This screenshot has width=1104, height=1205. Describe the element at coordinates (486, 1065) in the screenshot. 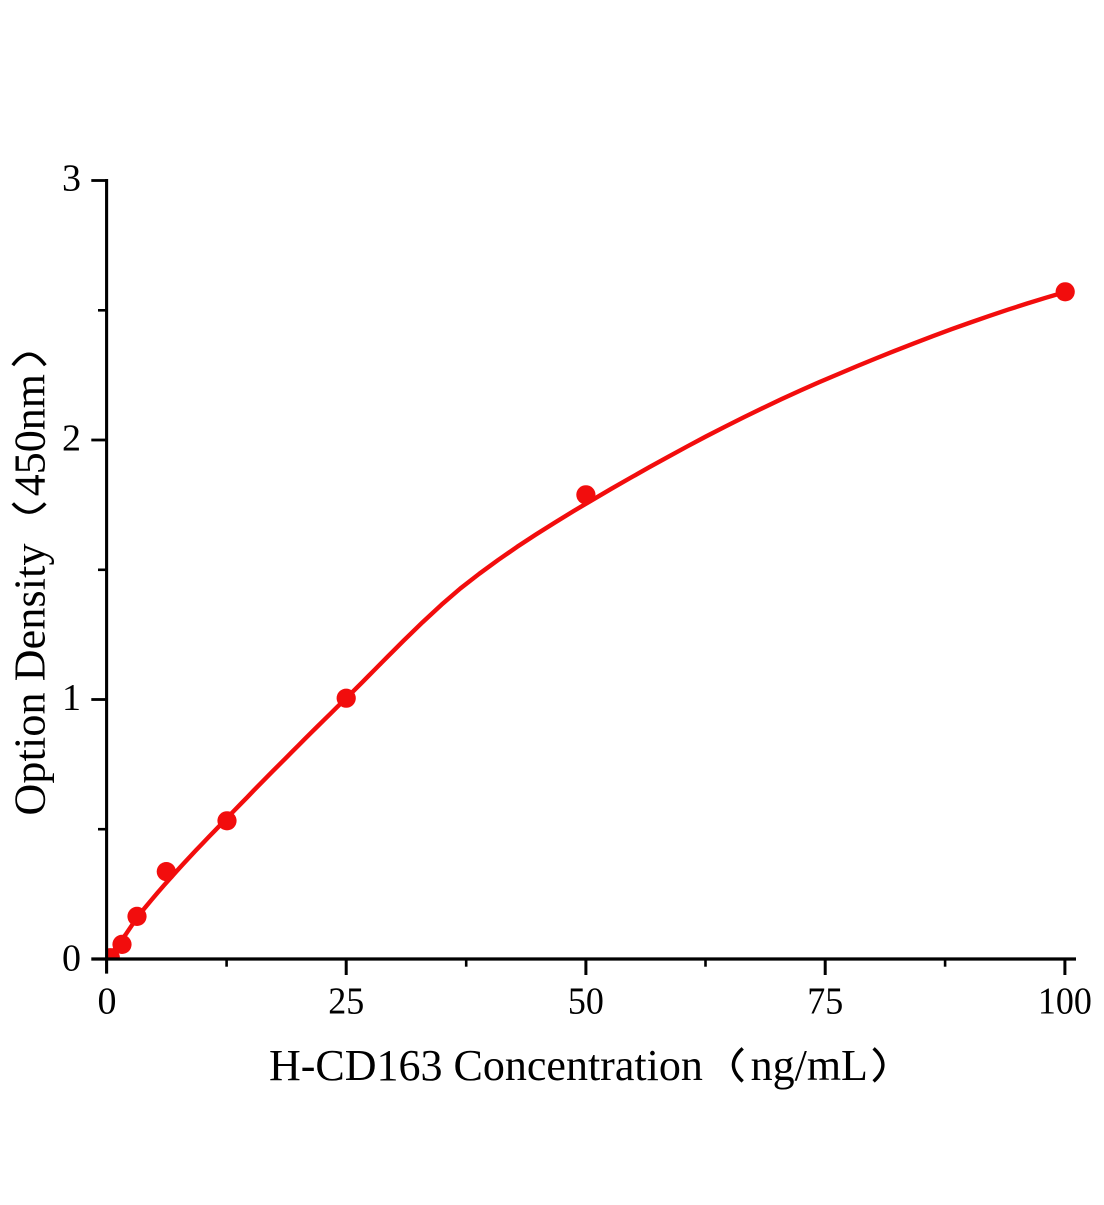

I see `svg-text: H-CD163 Concentration` at that location.